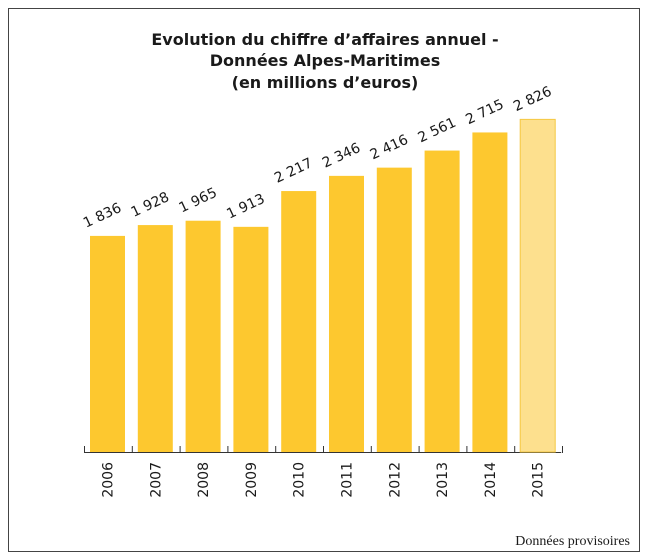 The image size is (648, 560). Describe the element at coordinates (325, 60) in the screenshot. I see `chart-title: Données Alpes-Maritimes` at that location.